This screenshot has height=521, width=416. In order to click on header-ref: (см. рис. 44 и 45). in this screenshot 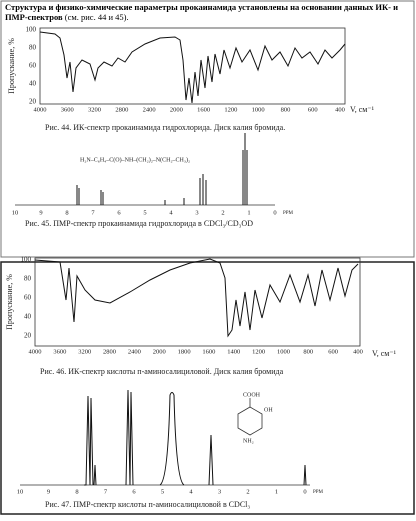, I will do `click(96, 17)`.